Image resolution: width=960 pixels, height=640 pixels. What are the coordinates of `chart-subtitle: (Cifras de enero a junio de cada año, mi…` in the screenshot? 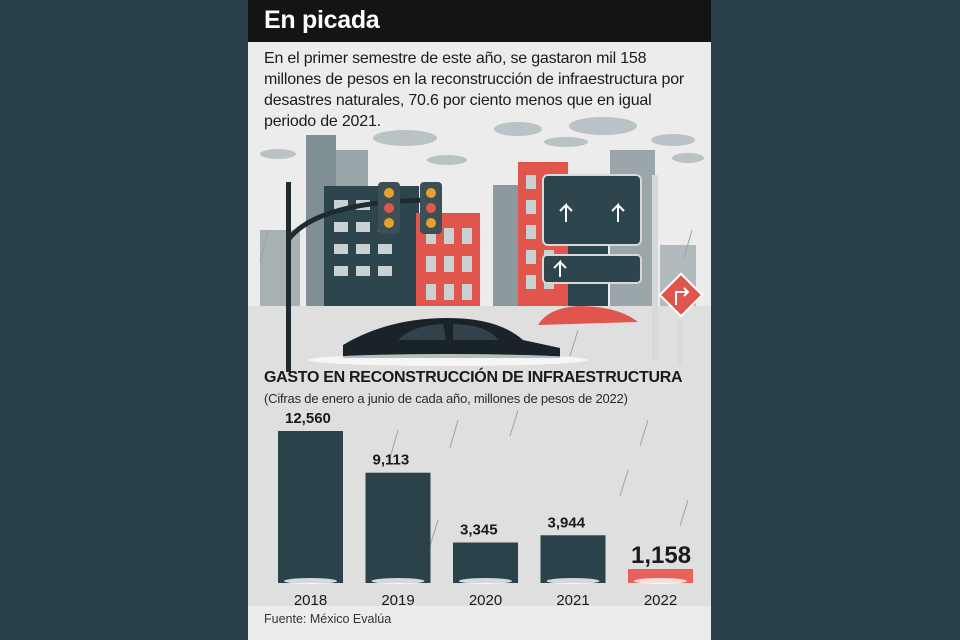 It's located at (446, 398).